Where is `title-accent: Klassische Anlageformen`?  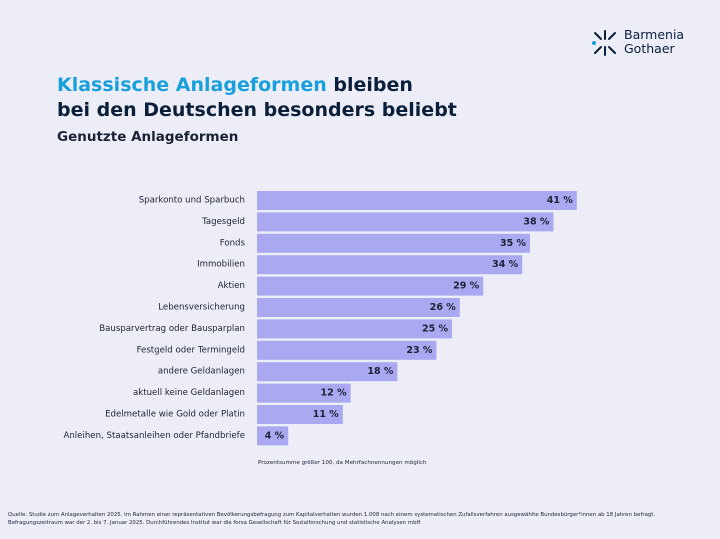 title-accent: Klassische Anlageformen is located at coordinates (192, 85).